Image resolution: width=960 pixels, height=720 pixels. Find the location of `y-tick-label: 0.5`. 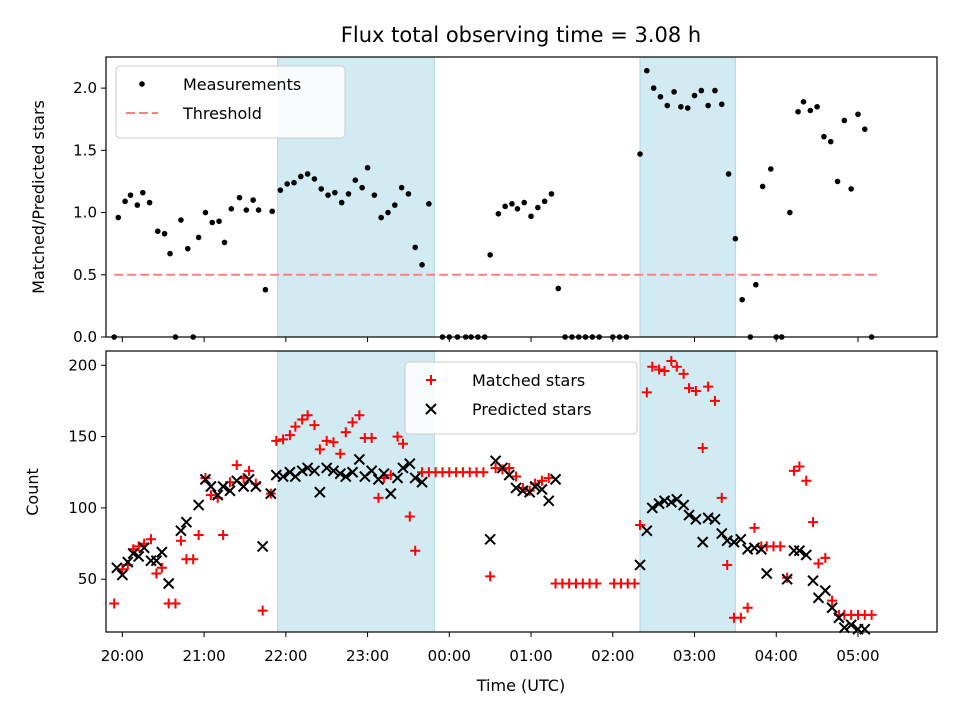

y-tick-label: 0.5 is located at coordinates (85, 275).